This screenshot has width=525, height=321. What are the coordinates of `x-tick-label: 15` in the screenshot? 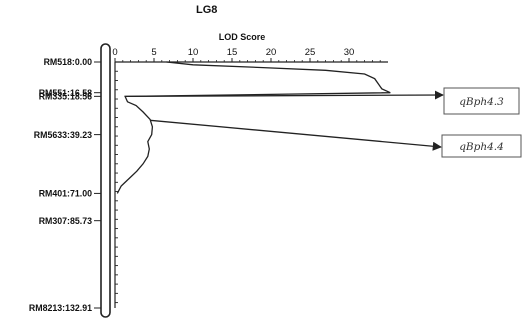 It's located at (232, 52).